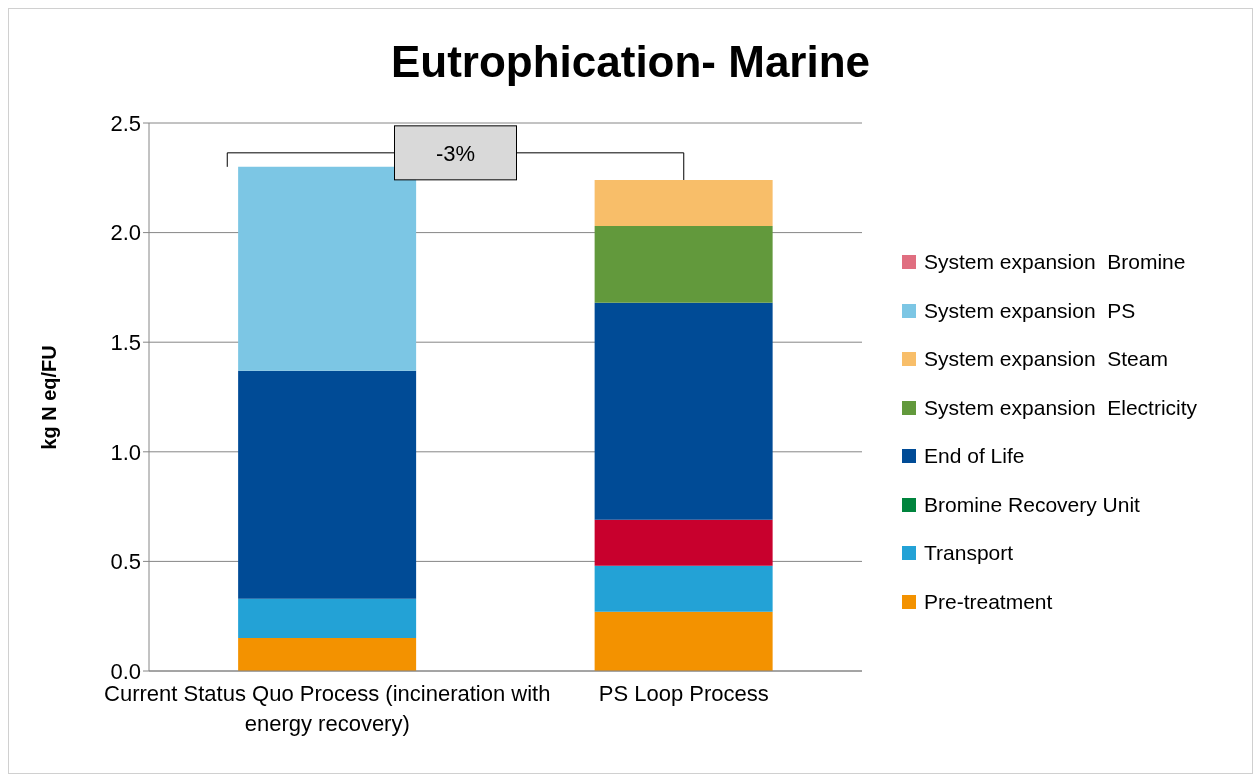  I want to click on y-tick-label: 1.5, so click(125, 343).